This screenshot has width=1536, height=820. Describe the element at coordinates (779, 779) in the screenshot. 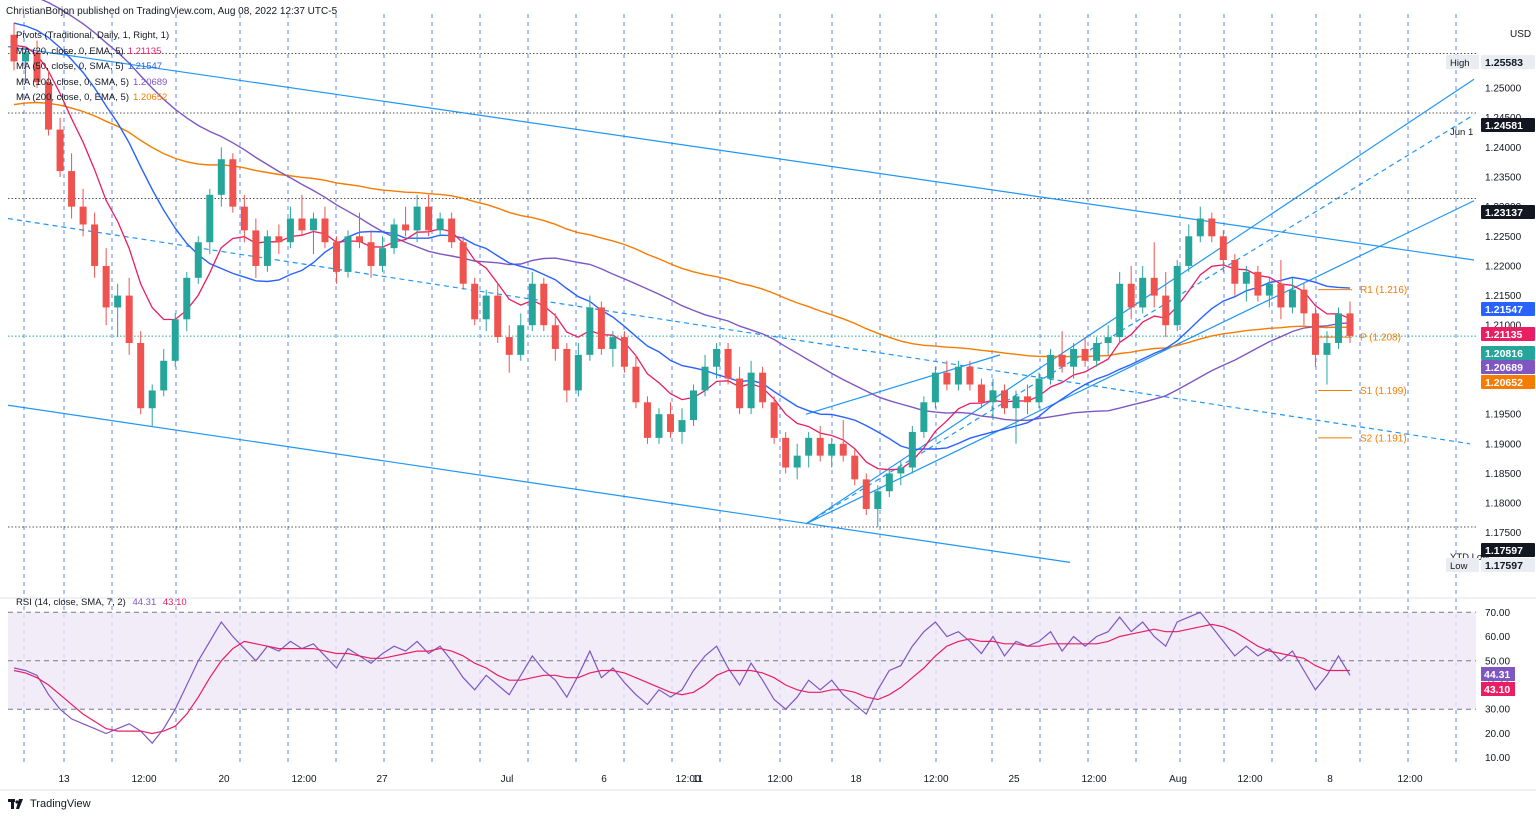

I see `time-tick-label: 12:00` at that location.